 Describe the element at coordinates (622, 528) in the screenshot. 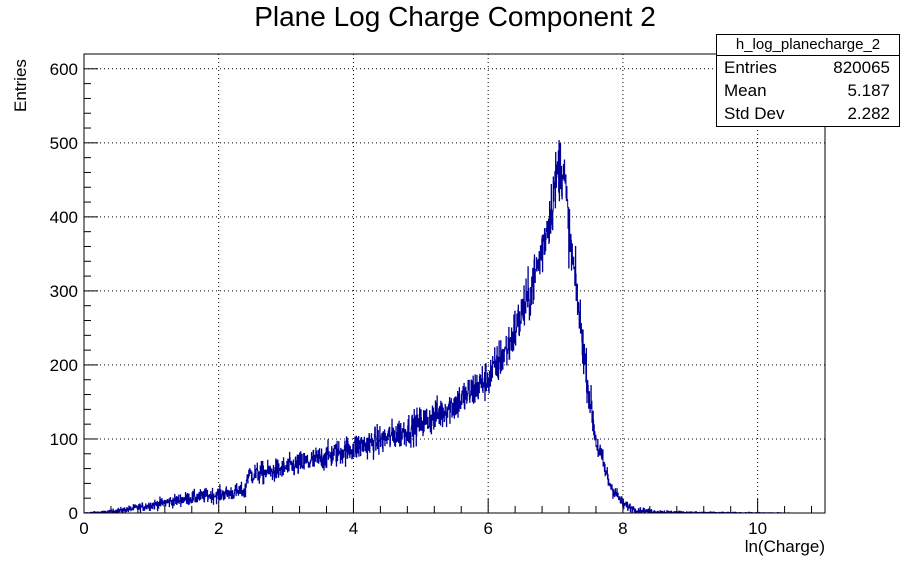

I see `x-tick-label: 8` at that location.